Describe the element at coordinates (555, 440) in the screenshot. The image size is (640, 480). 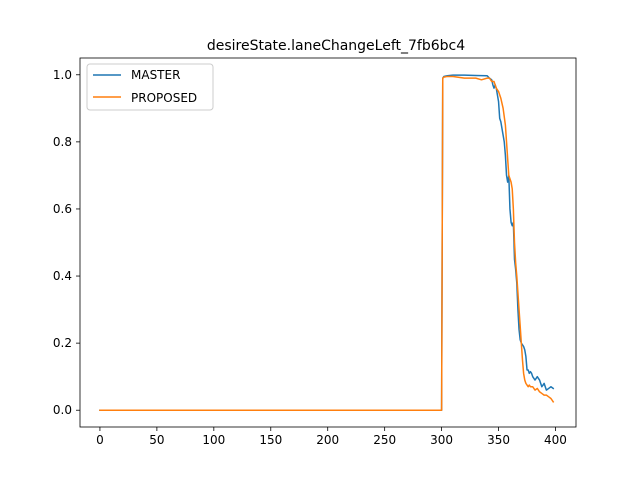
I see `x-tick-label: 400` at that location.